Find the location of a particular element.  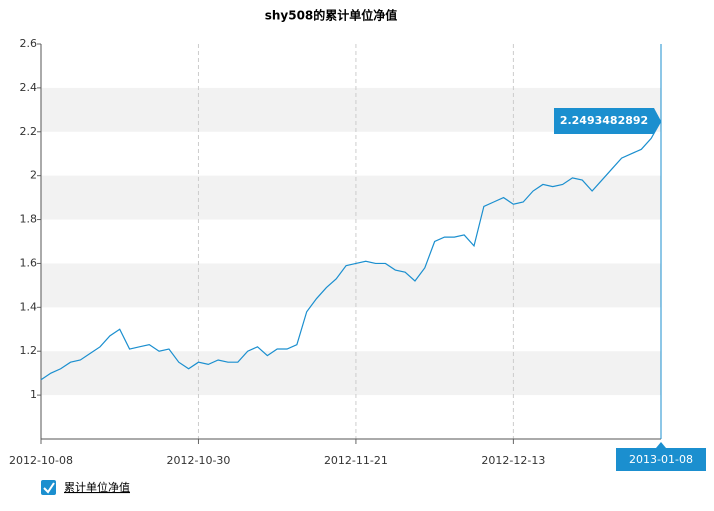

y-tick-label: 2.6 is located at coordinates (29, 43).